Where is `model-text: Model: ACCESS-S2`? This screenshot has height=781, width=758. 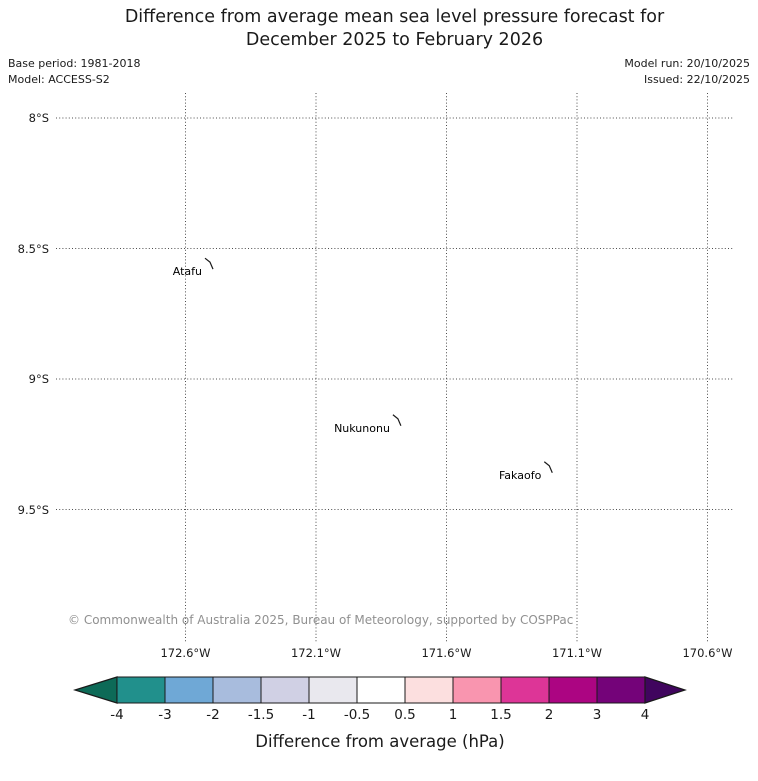
model-text: Model: ACCESS-S2 is located at coordinates (59, 79).